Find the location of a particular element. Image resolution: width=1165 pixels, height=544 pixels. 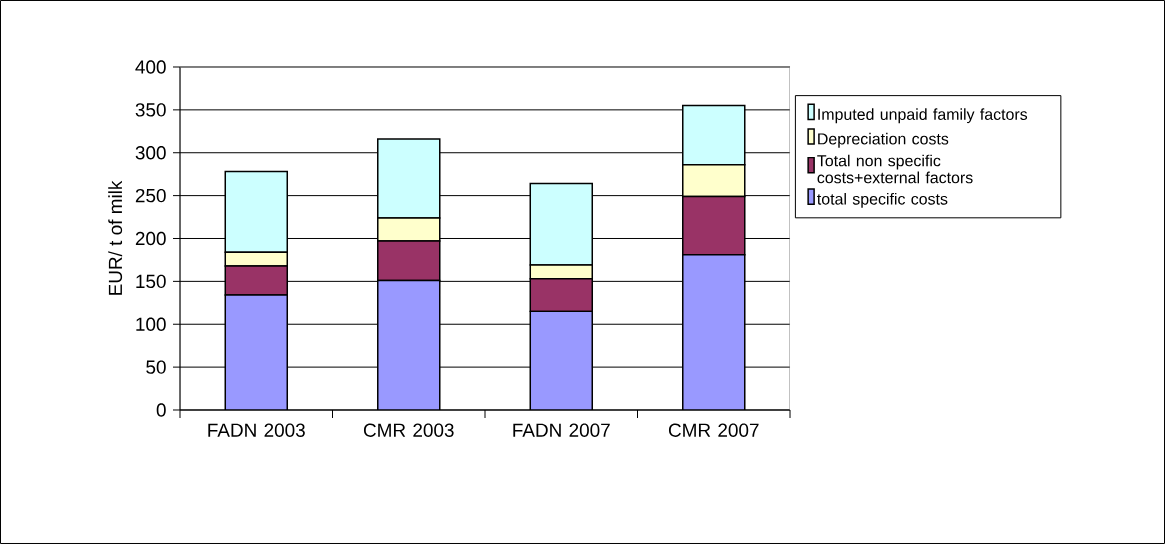

x-tick-label: CMR 2007 is located at coordinates (713, 430).